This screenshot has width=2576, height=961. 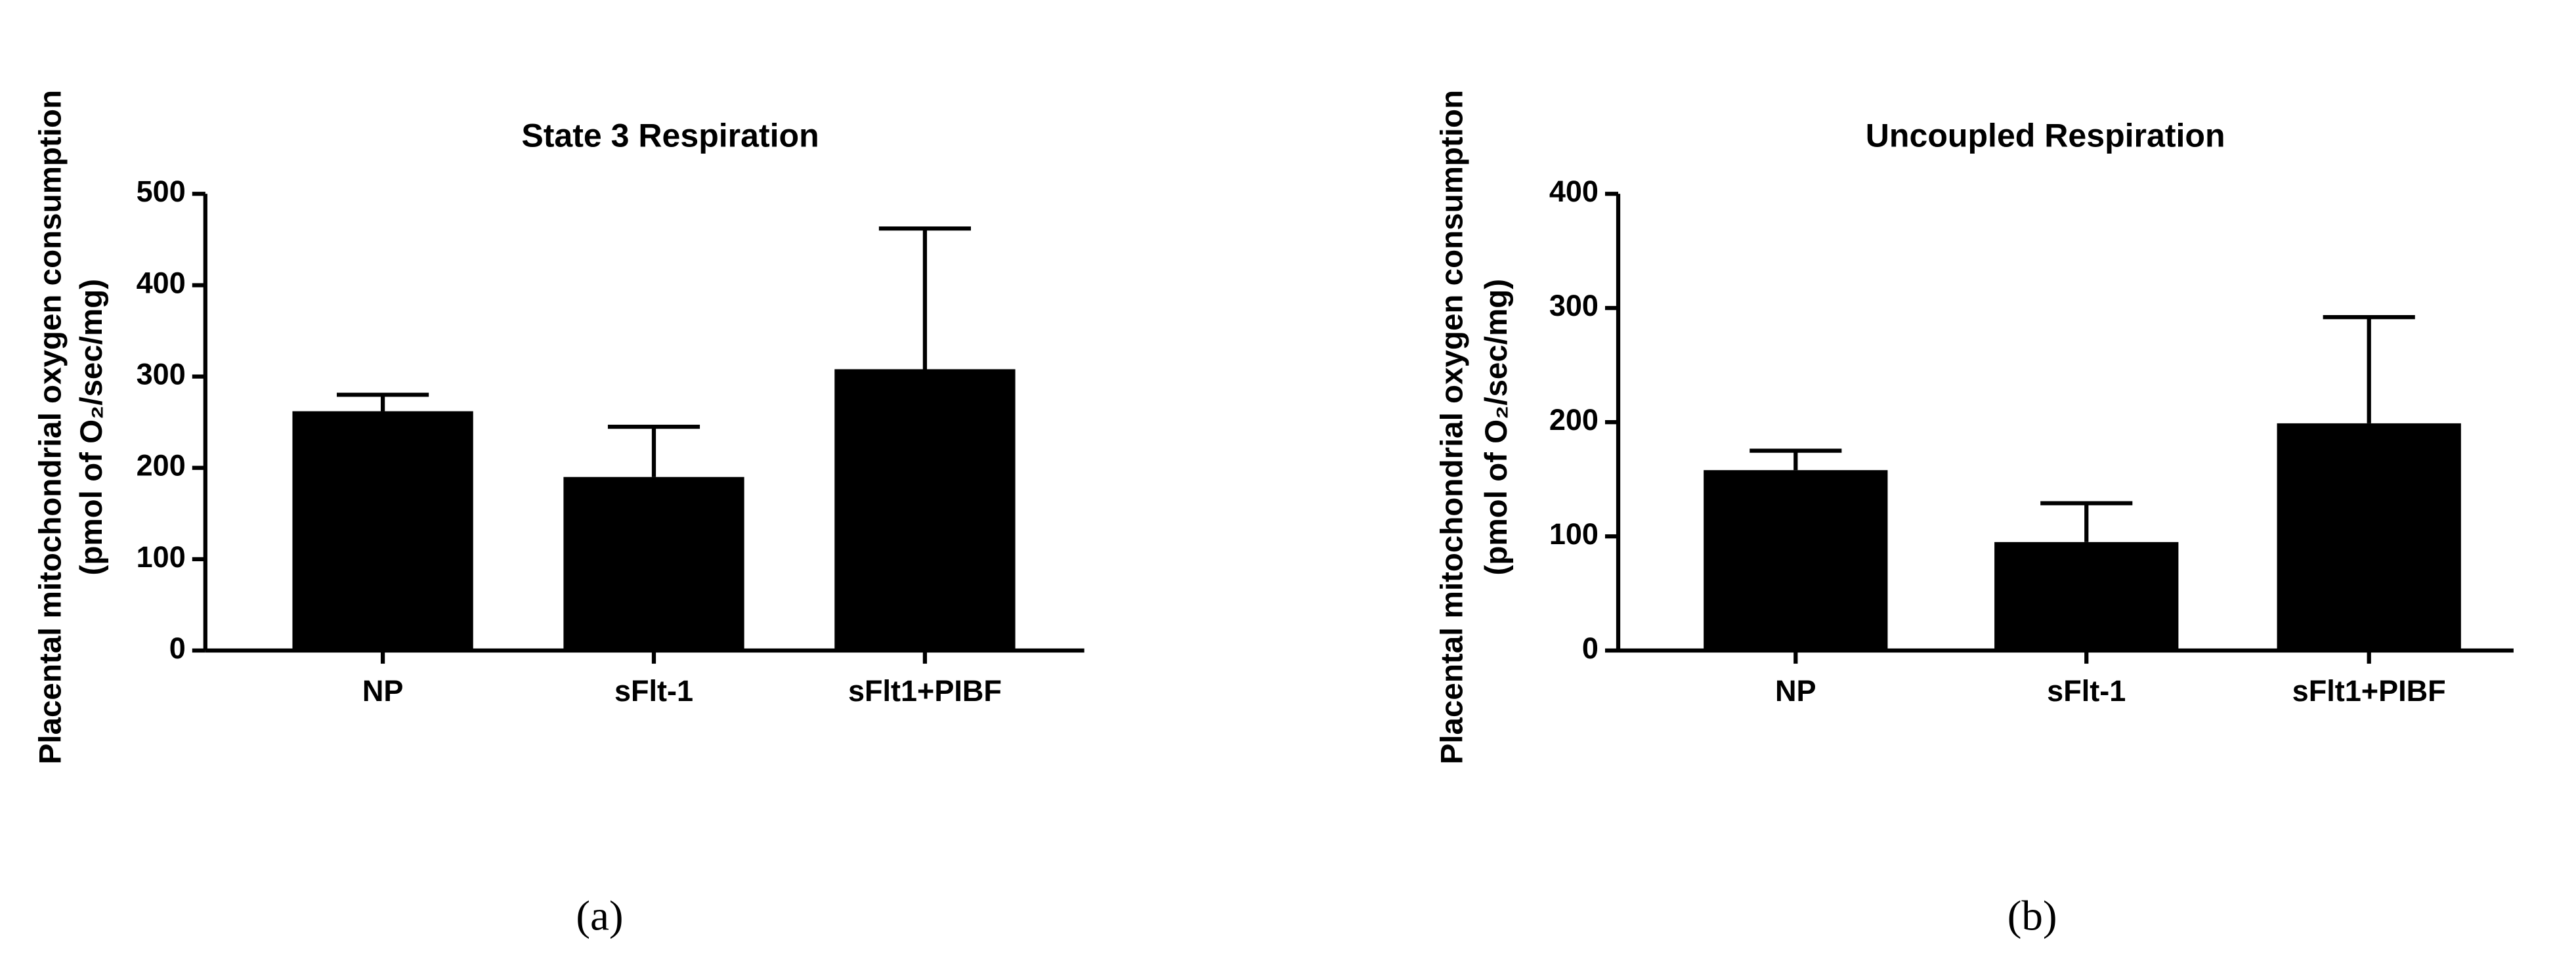 What do you see at coordinates (599, 915) in the screenshot?
I see `panel-label: (a)` at bounding box center [599, 915].